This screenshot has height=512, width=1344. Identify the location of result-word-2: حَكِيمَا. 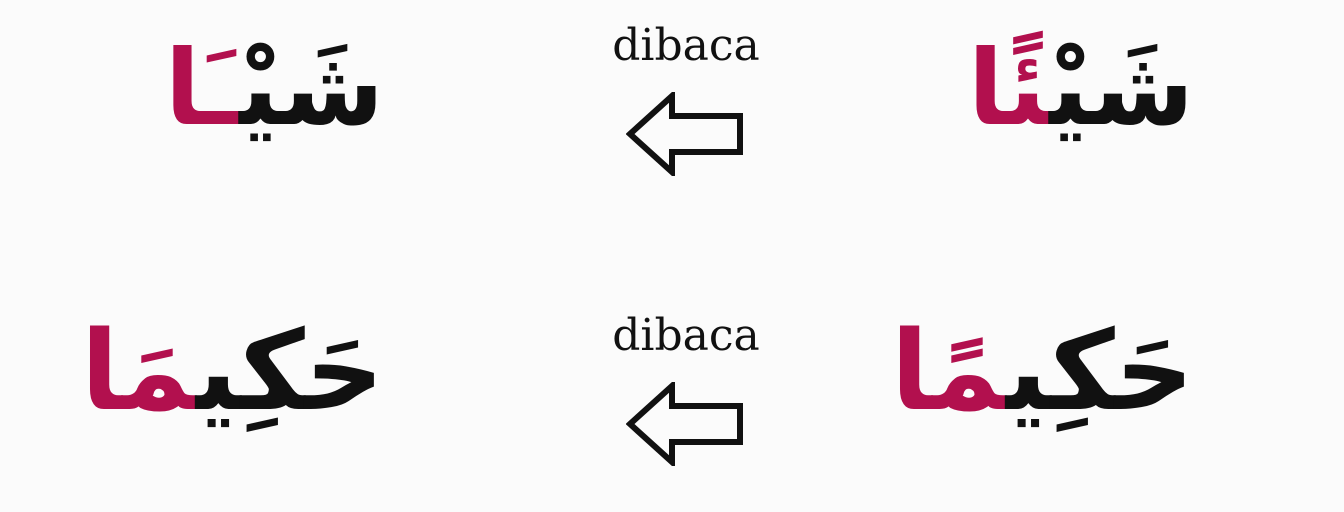
(232, 371).